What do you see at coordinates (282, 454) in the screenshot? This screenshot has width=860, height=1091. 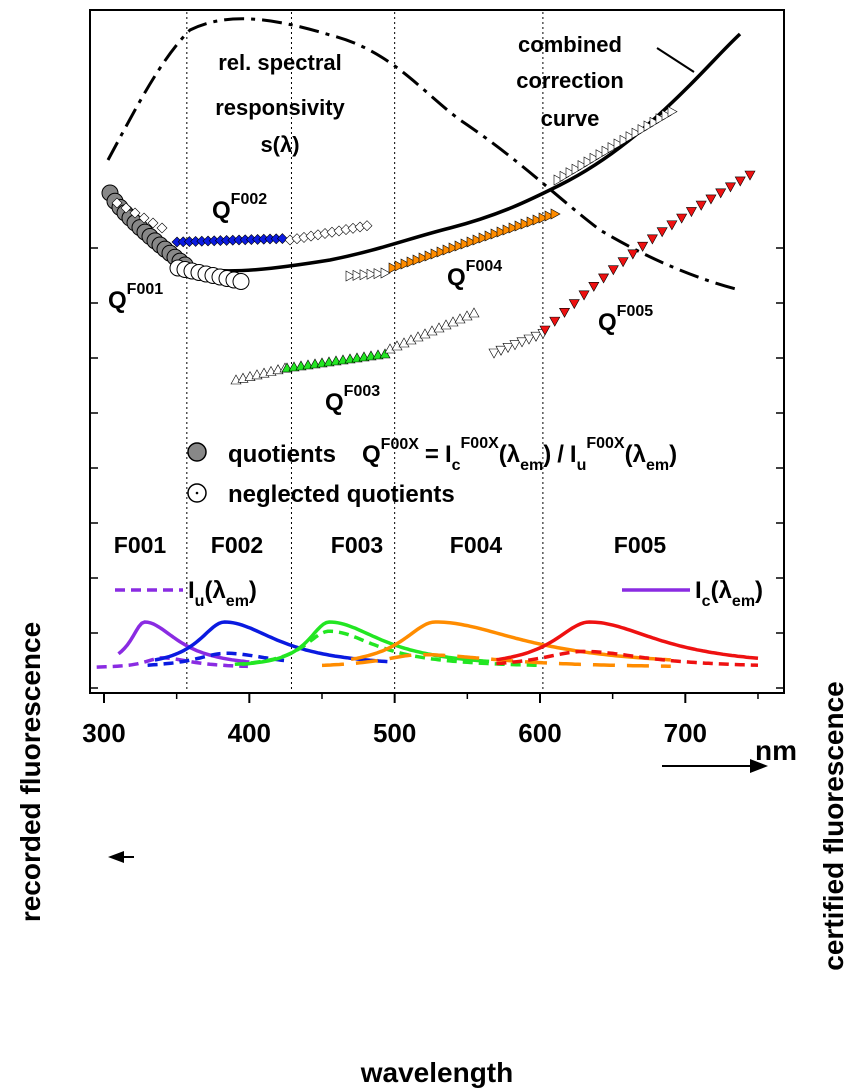 I see `legend-quotients: quotients` at bounding box center [282, 454].